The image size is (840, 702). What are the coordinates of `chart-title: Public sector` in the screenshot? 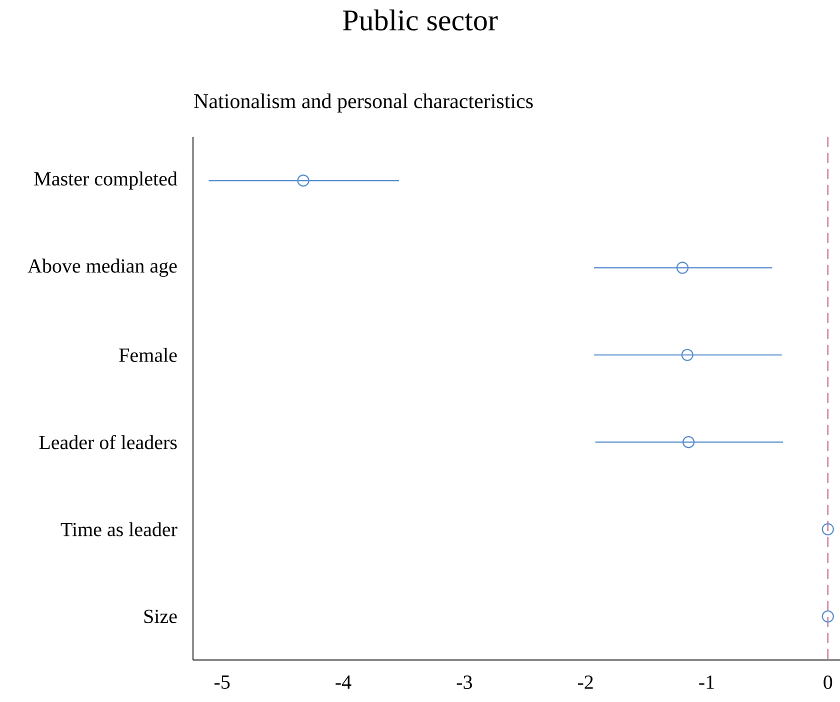 It's located at (420, 20).